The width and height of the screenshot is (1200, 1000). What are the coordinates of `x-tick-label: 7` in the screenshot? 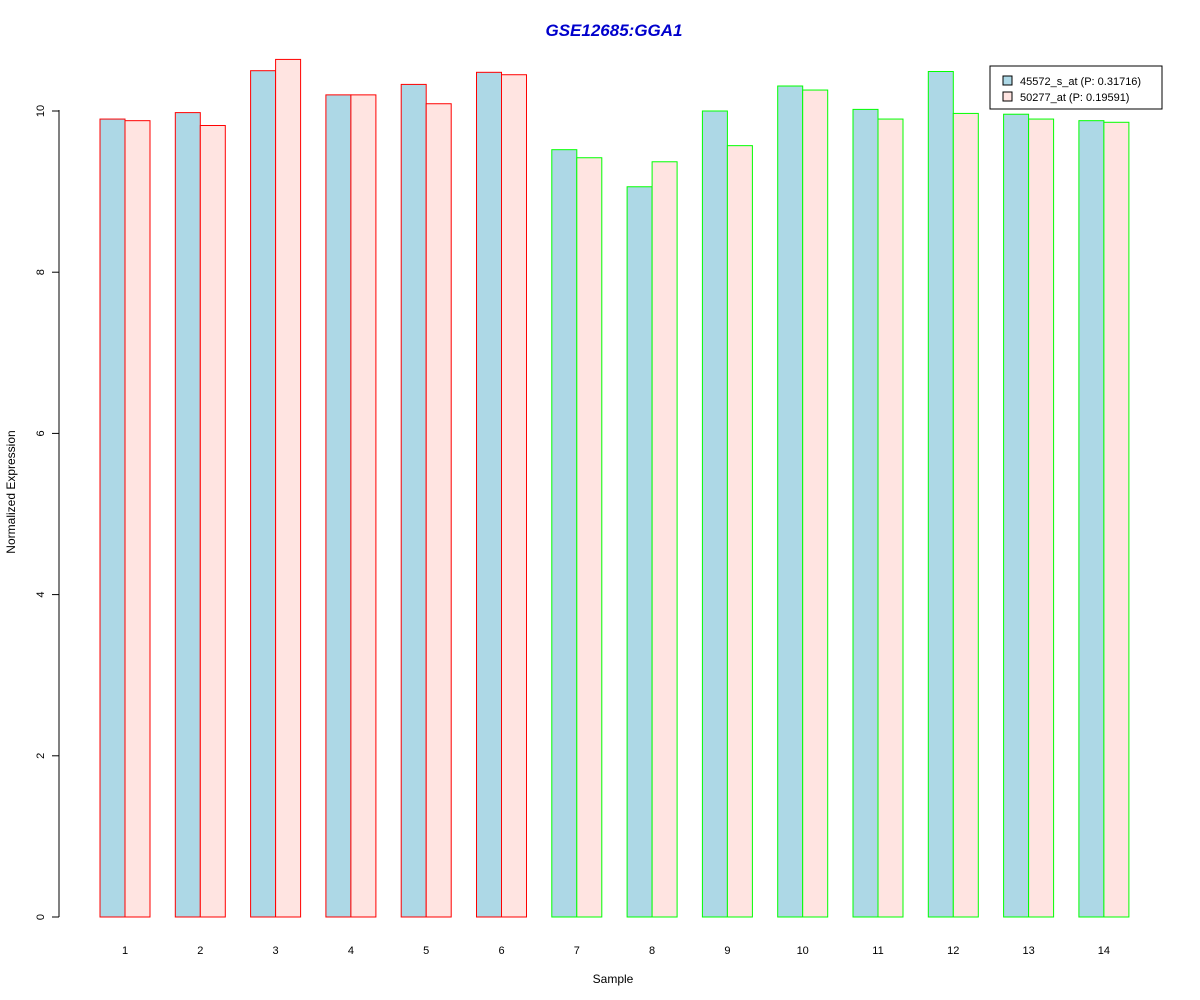 It's located at (577, 951).